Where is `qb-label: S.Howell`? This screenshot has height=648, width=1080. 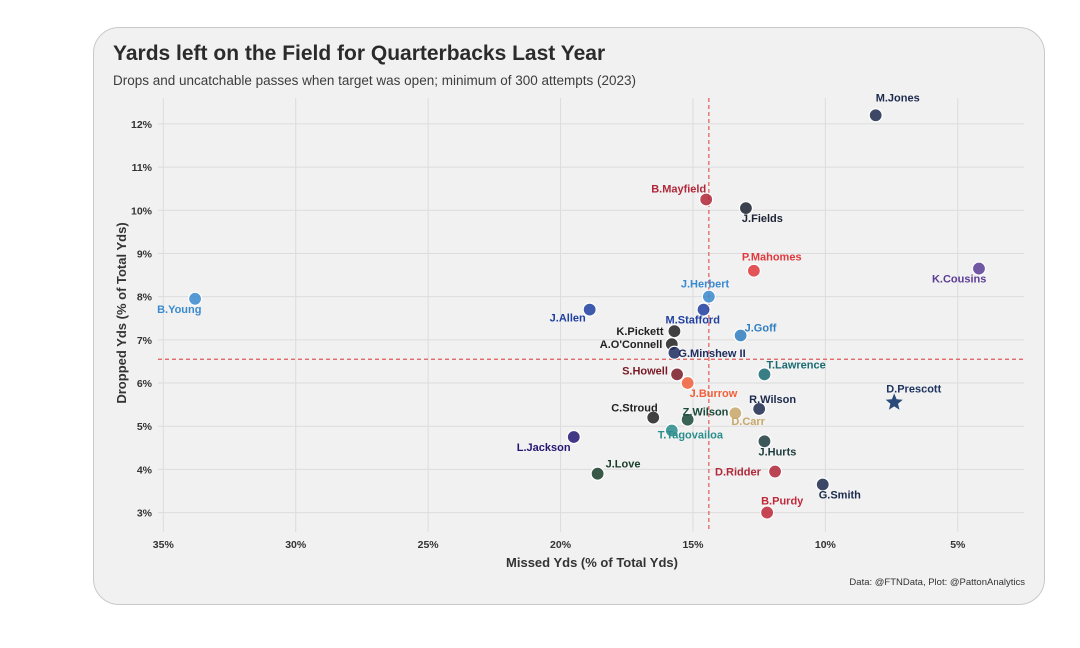 qb-label: S.Howell is located at coordinates (645, 371).